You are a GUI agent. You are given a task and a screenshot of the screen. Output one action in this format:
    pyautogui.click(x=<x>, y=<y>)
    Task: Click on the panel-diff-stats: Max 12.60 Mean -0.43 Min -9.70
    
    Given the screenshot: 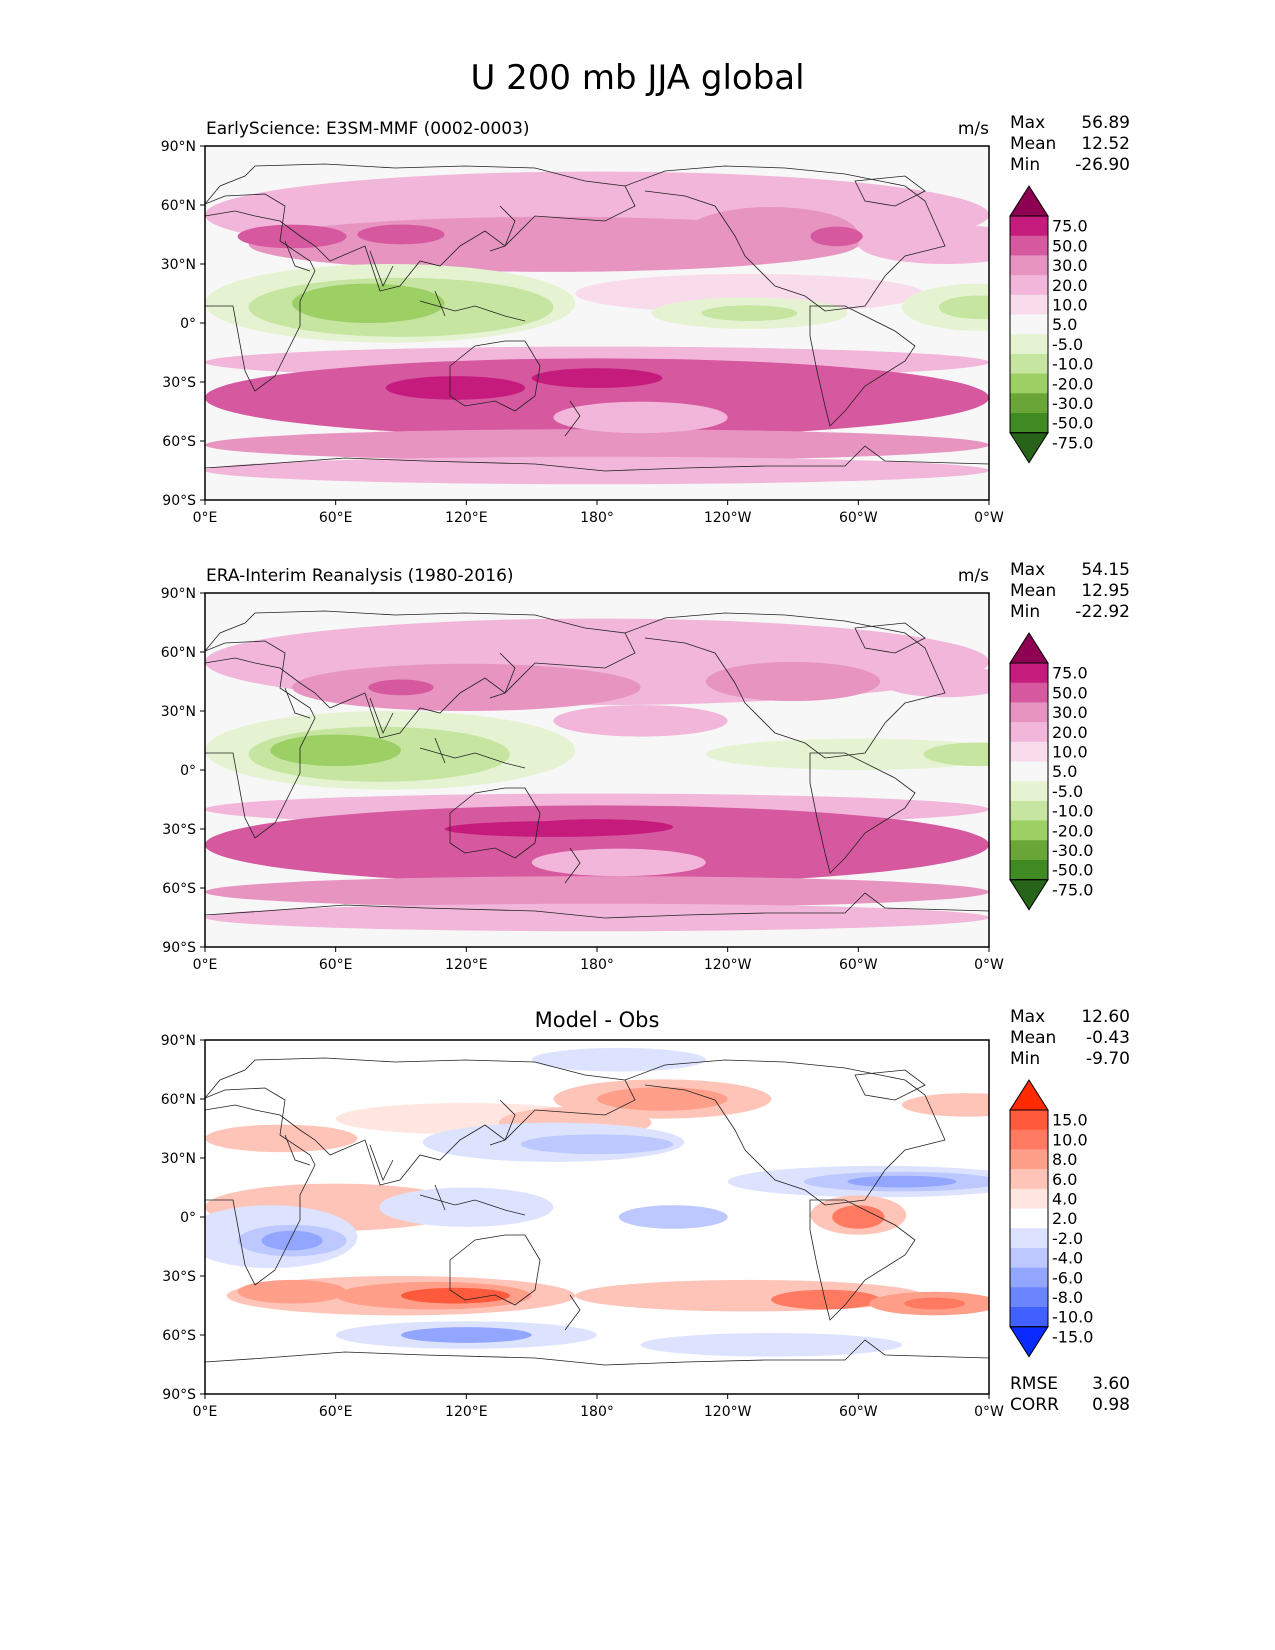 What is the action you would take?
    pyautogui.click(x=1070, y=1038)
    